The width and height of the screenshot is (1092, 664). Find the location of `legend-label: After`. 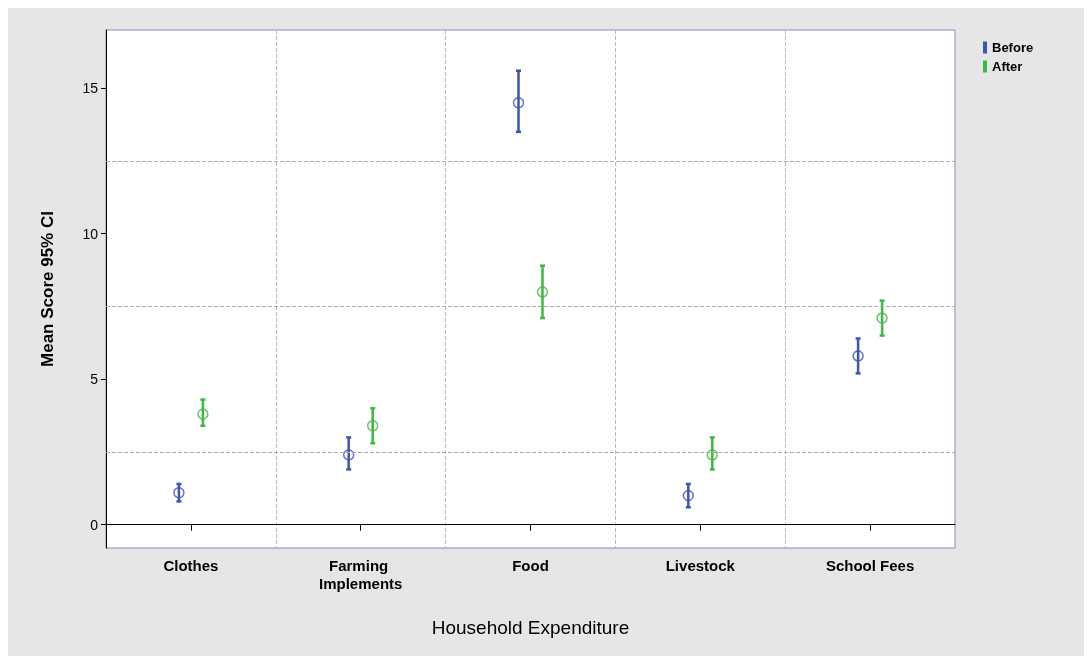

legend-label: After is located at coordinates (1007, 66).